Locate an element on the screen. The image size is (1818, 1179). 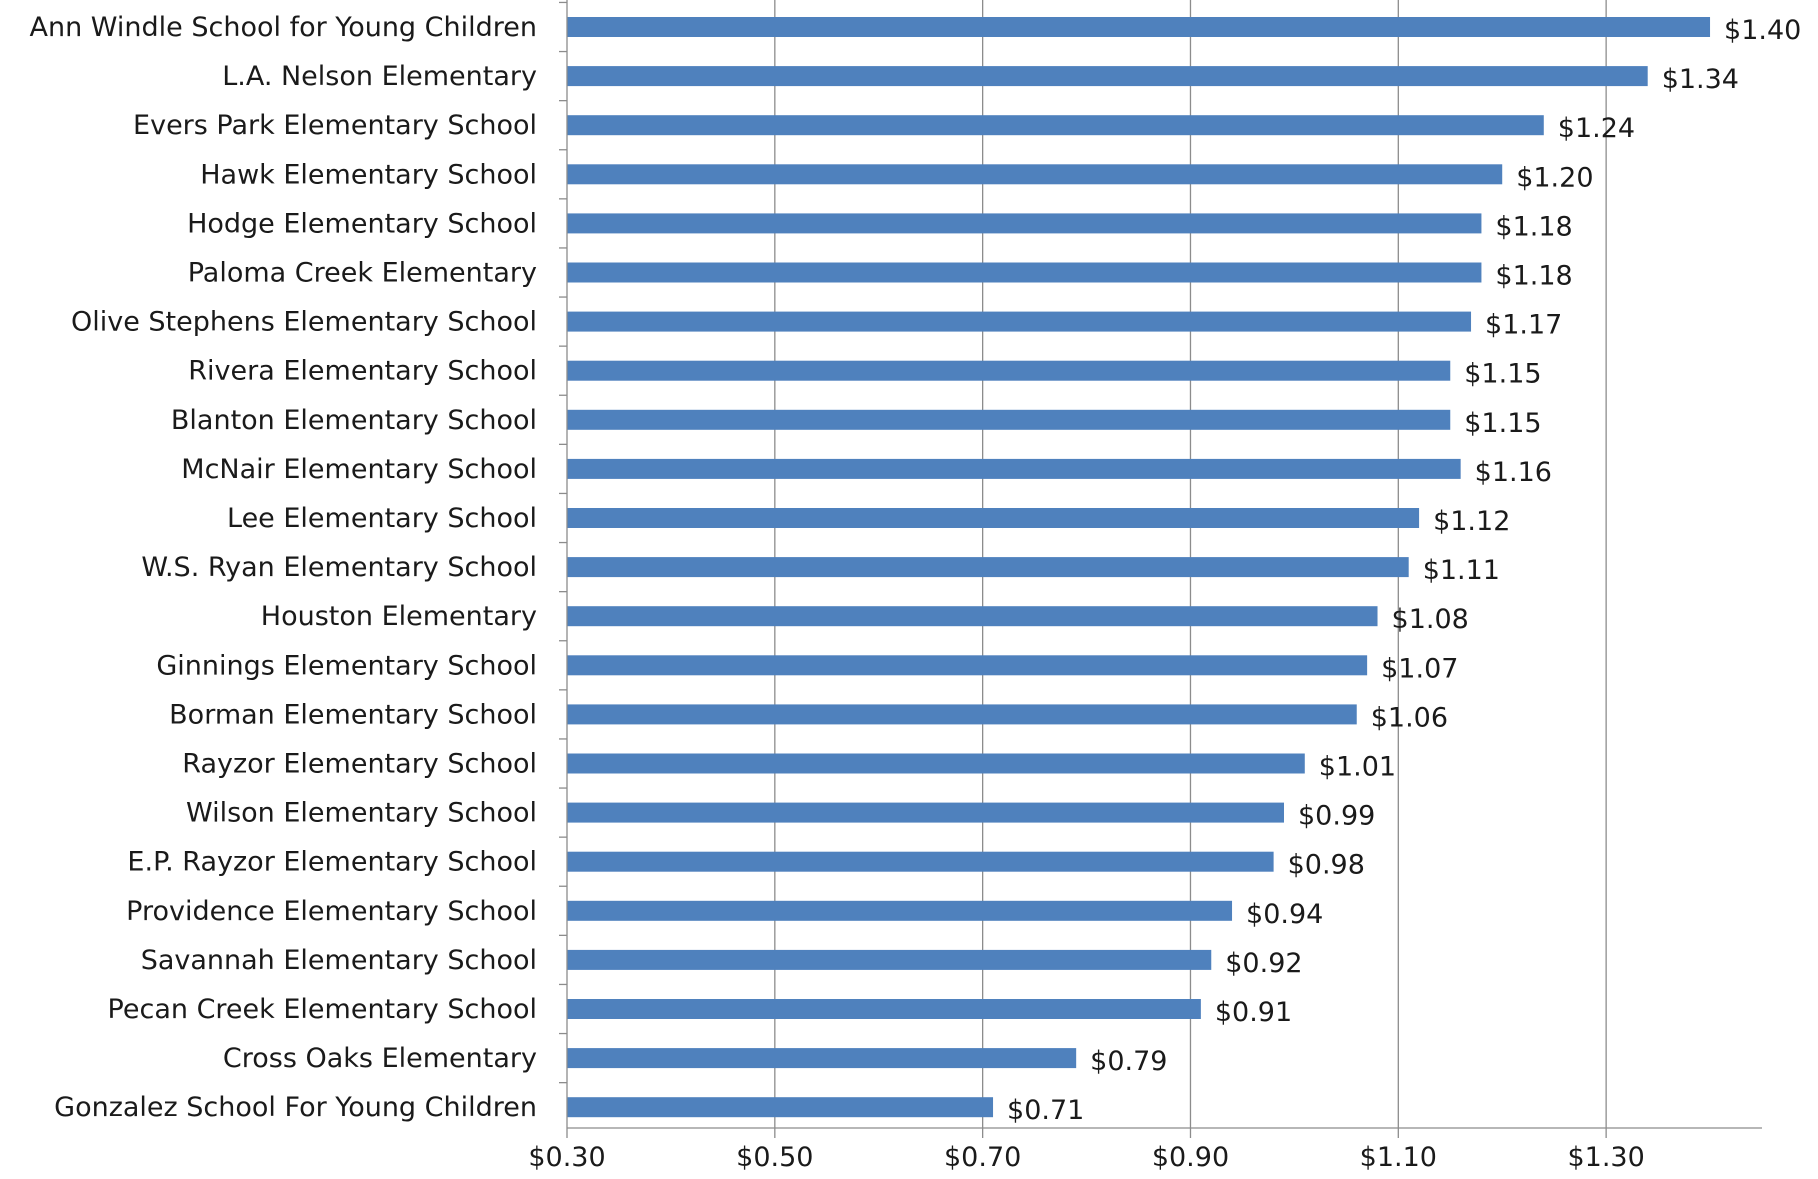
category-label: L.A. Nelson Elementary is located at coordinates (379, 76).